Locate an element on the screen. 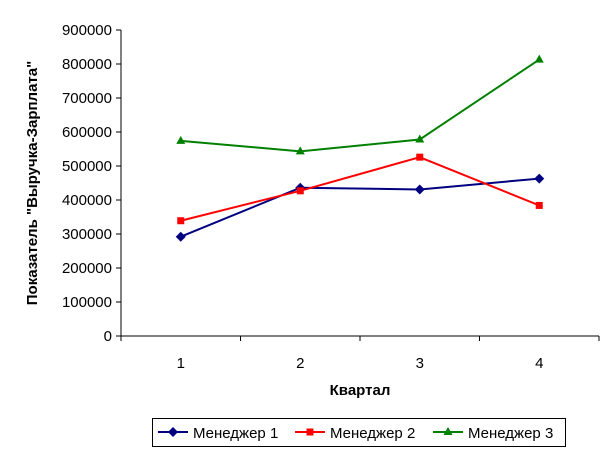 Image resolution: width=613 pixels, height=453 pixels. y-axis-title: Показатель "Выручка-Зарплата" is located at coordinates (32, 183).